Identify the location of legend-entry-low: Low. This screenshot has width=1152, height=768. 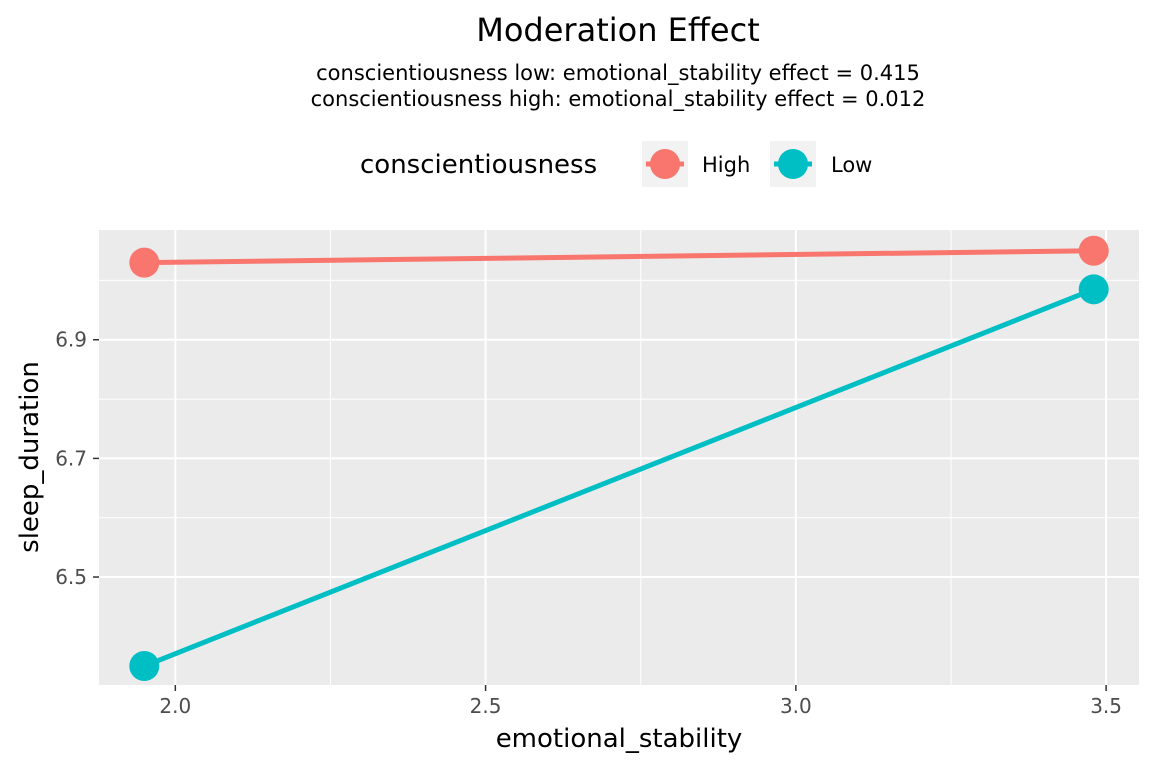
(821, 164).